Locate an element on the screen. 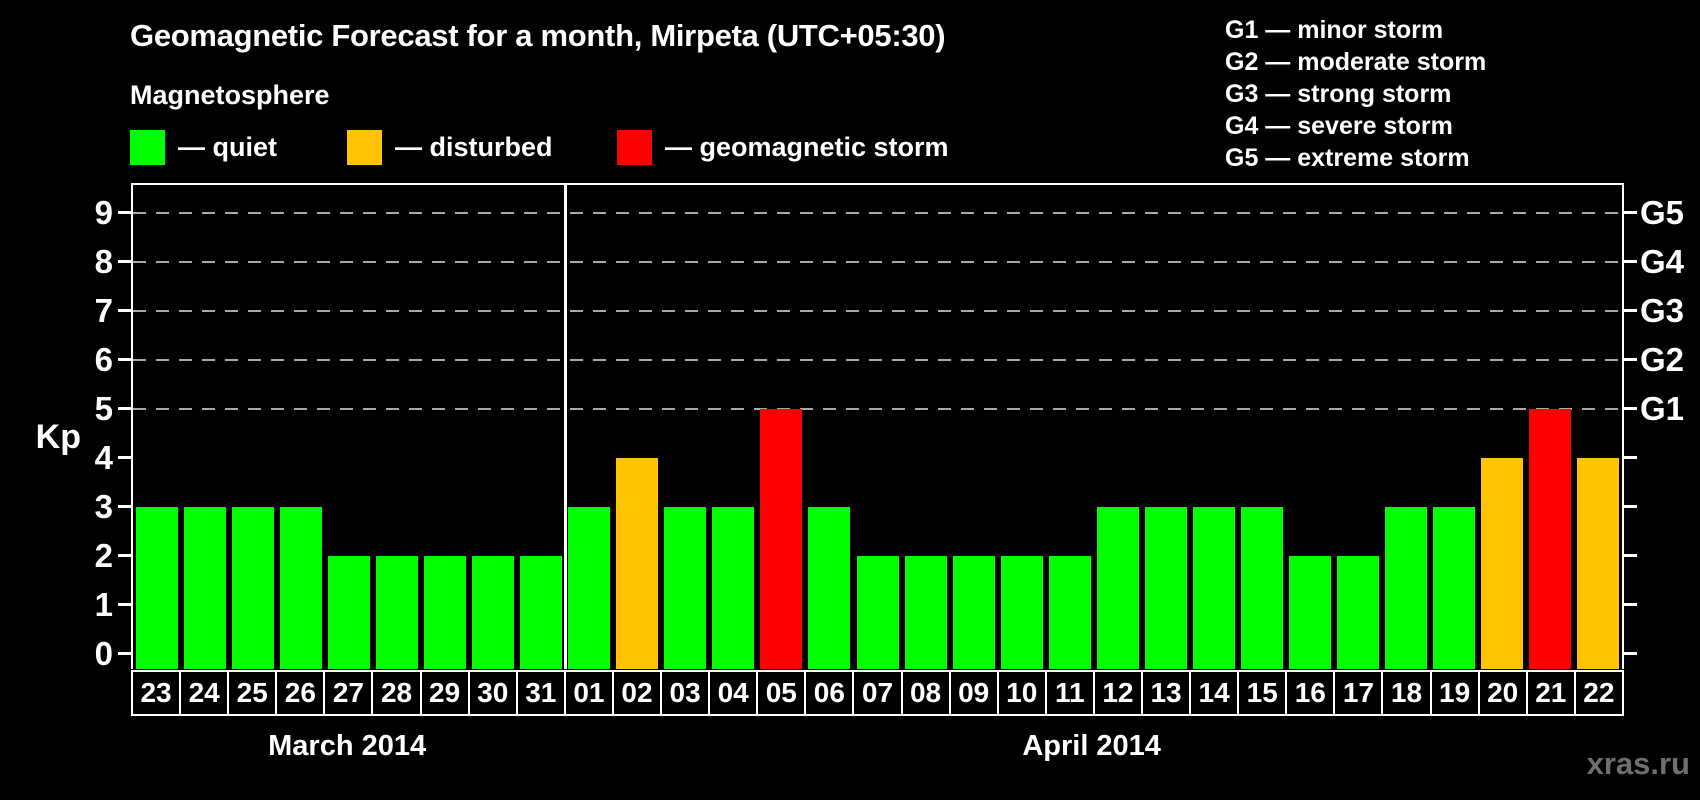  date-cell-25: 25 is located at coordinates (252, 693).